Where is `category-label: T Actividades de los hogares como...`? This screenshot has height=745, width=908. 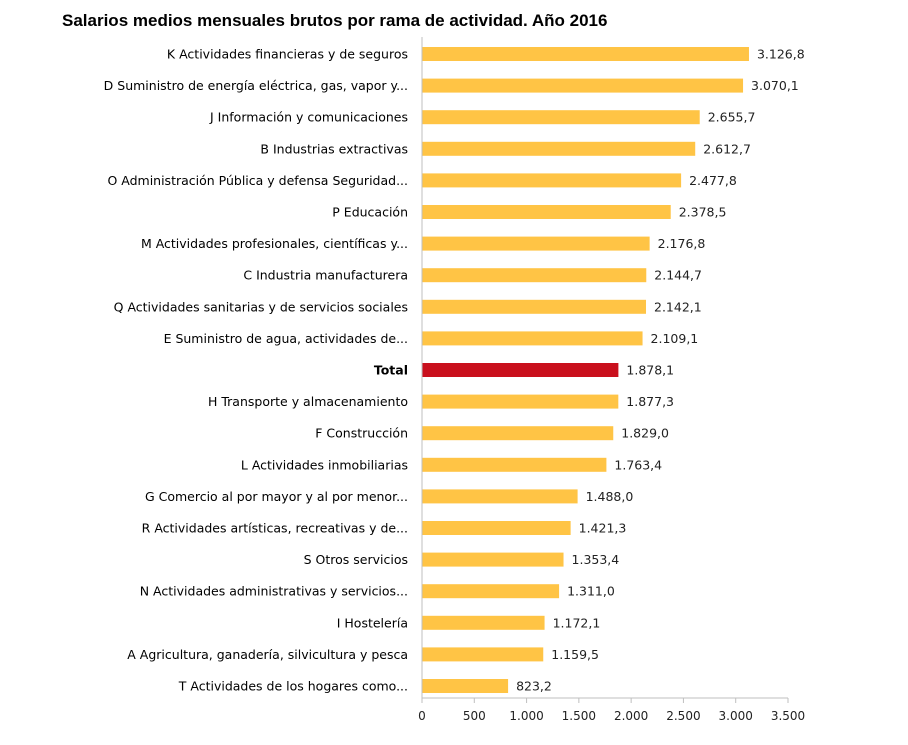
category-label: T Actividades de los hogares como... is located at coordinates (293, 686).